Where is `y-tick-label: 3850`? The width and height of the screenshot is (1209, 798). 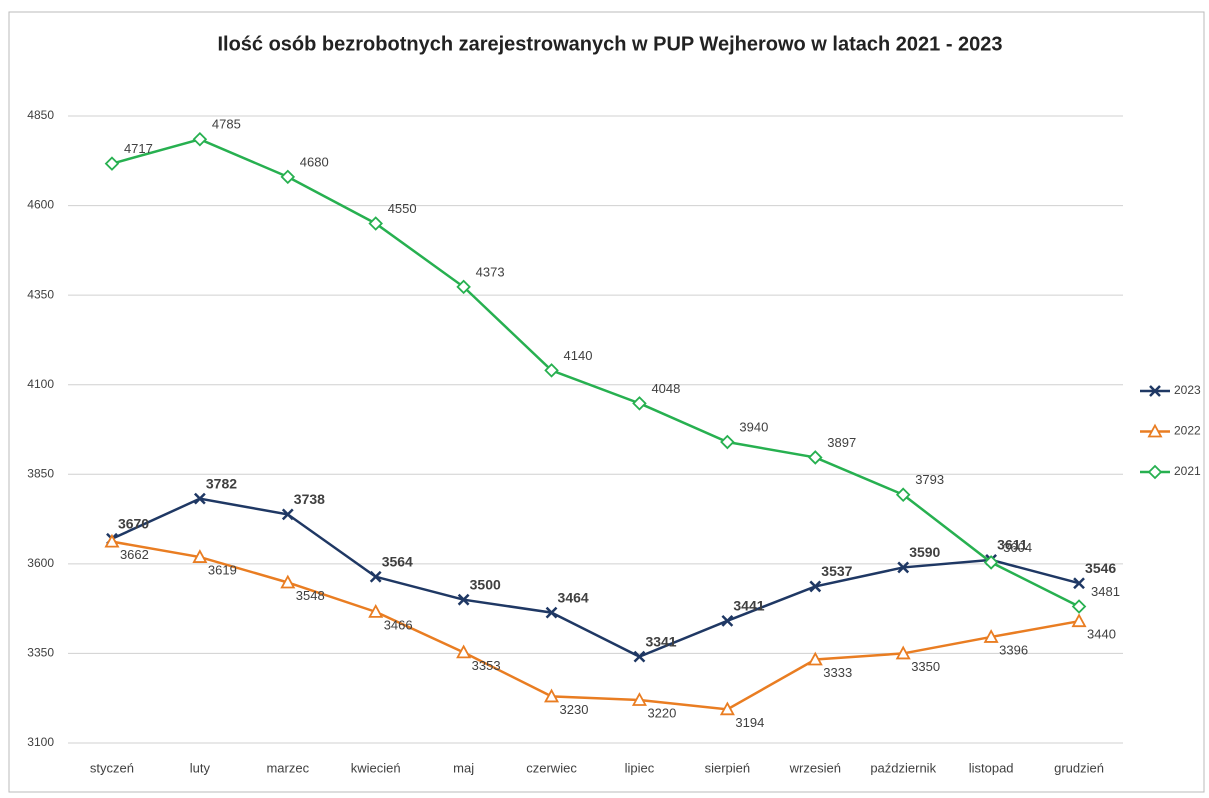 y-tick-label: 3850 is located at coordinates (40, 473).